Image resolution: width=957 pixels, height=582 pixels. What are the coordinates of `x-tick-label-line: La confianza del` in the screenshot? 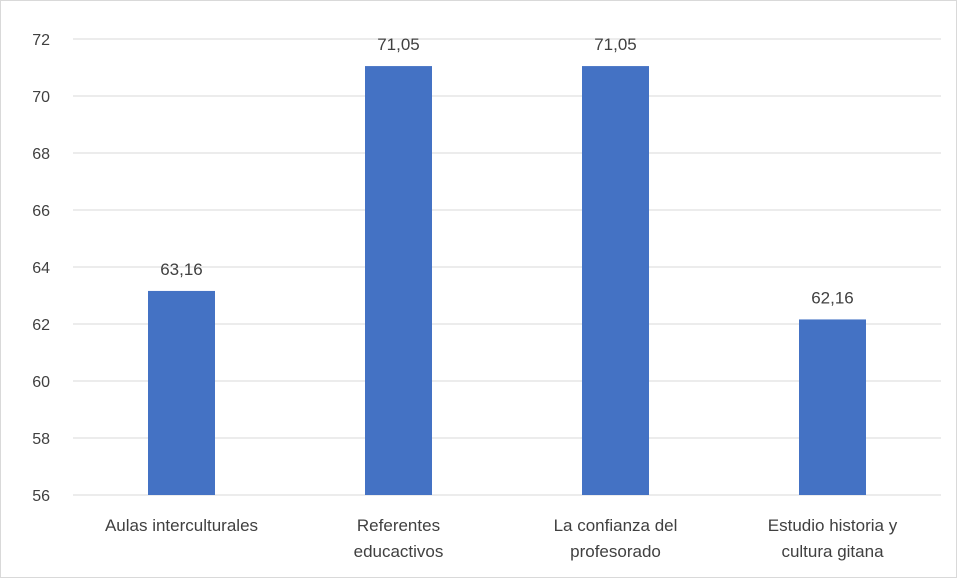 It's located at (616, 525).